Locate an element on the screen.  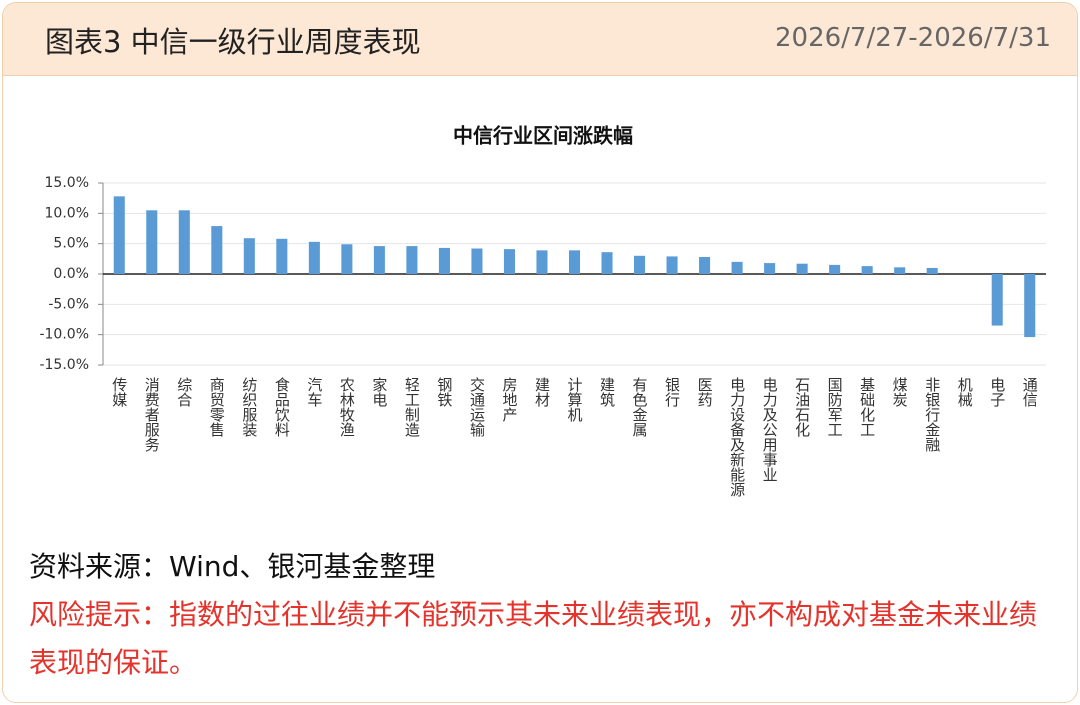
x-tick-label: 房地产 is located at coordinates (509, 399).